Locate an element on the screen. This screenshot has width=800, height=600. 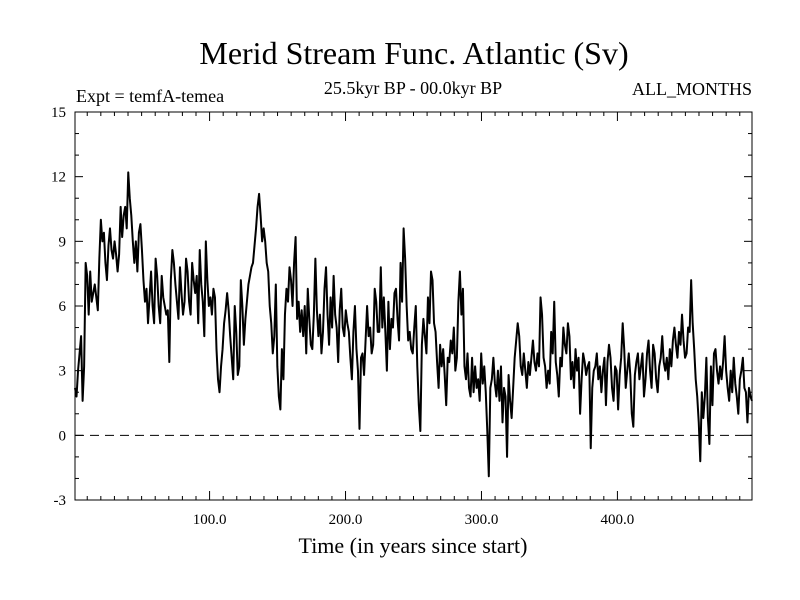
y-tick-label: -3 is located at coordinates (60, 501).